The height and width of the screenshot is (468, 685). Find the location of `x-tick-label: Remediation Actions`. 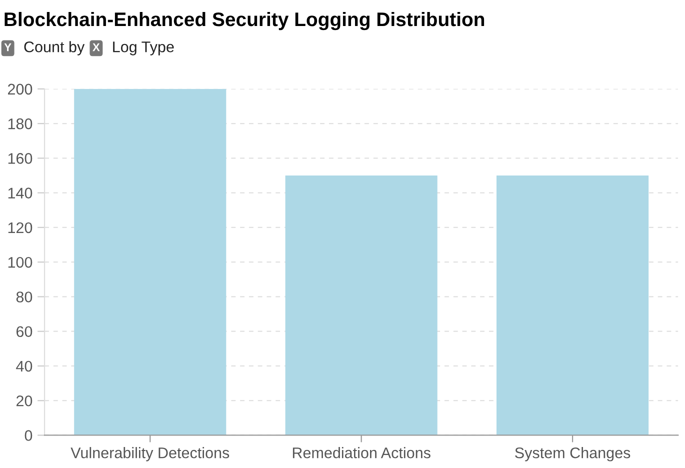

x-tick-label: Remediation Actions is located at coordinates (361, 452).